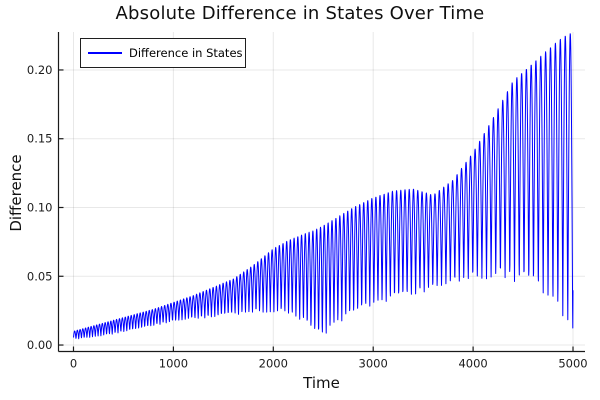  What do you see at coordinates (321, 383) in the screenshot?
I see `x-axis-label: Time` at bounding box center [321, 383].